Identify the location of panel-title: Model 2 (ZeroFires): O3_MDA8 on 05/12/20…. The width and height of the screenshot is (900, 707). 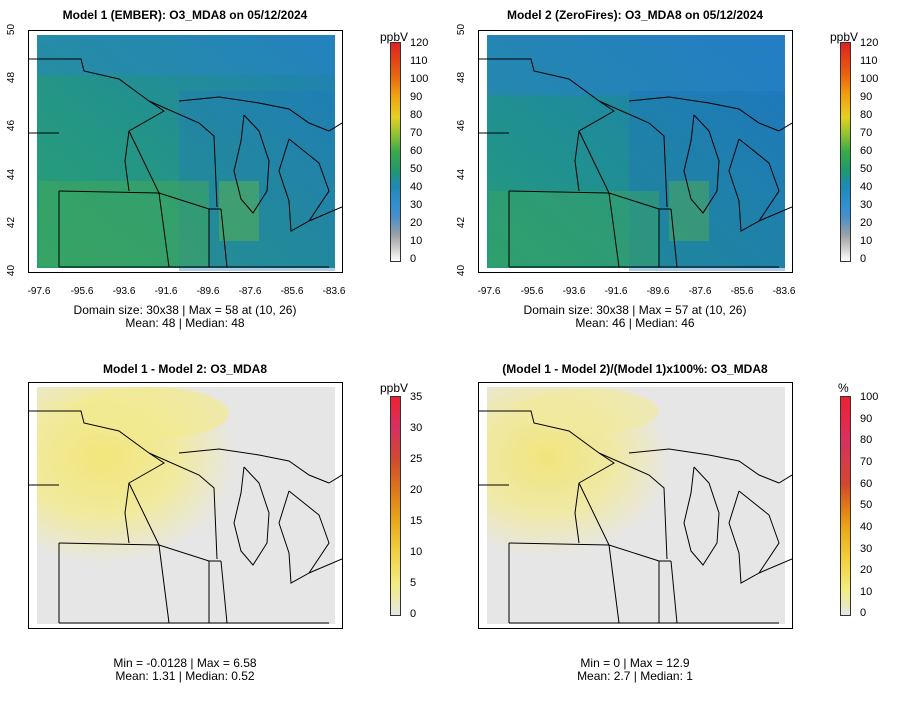
(635, 15).